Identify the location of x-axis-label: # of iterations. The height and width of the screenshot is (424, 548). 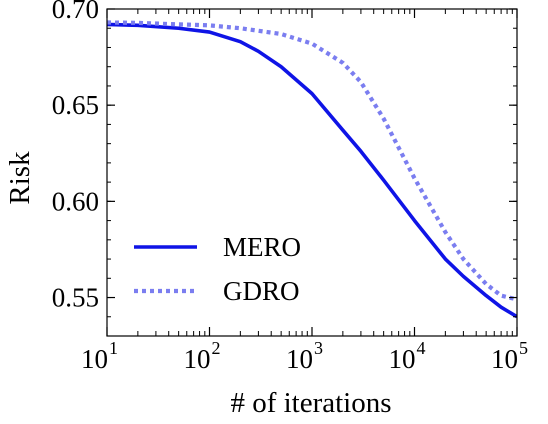
(310, 403).